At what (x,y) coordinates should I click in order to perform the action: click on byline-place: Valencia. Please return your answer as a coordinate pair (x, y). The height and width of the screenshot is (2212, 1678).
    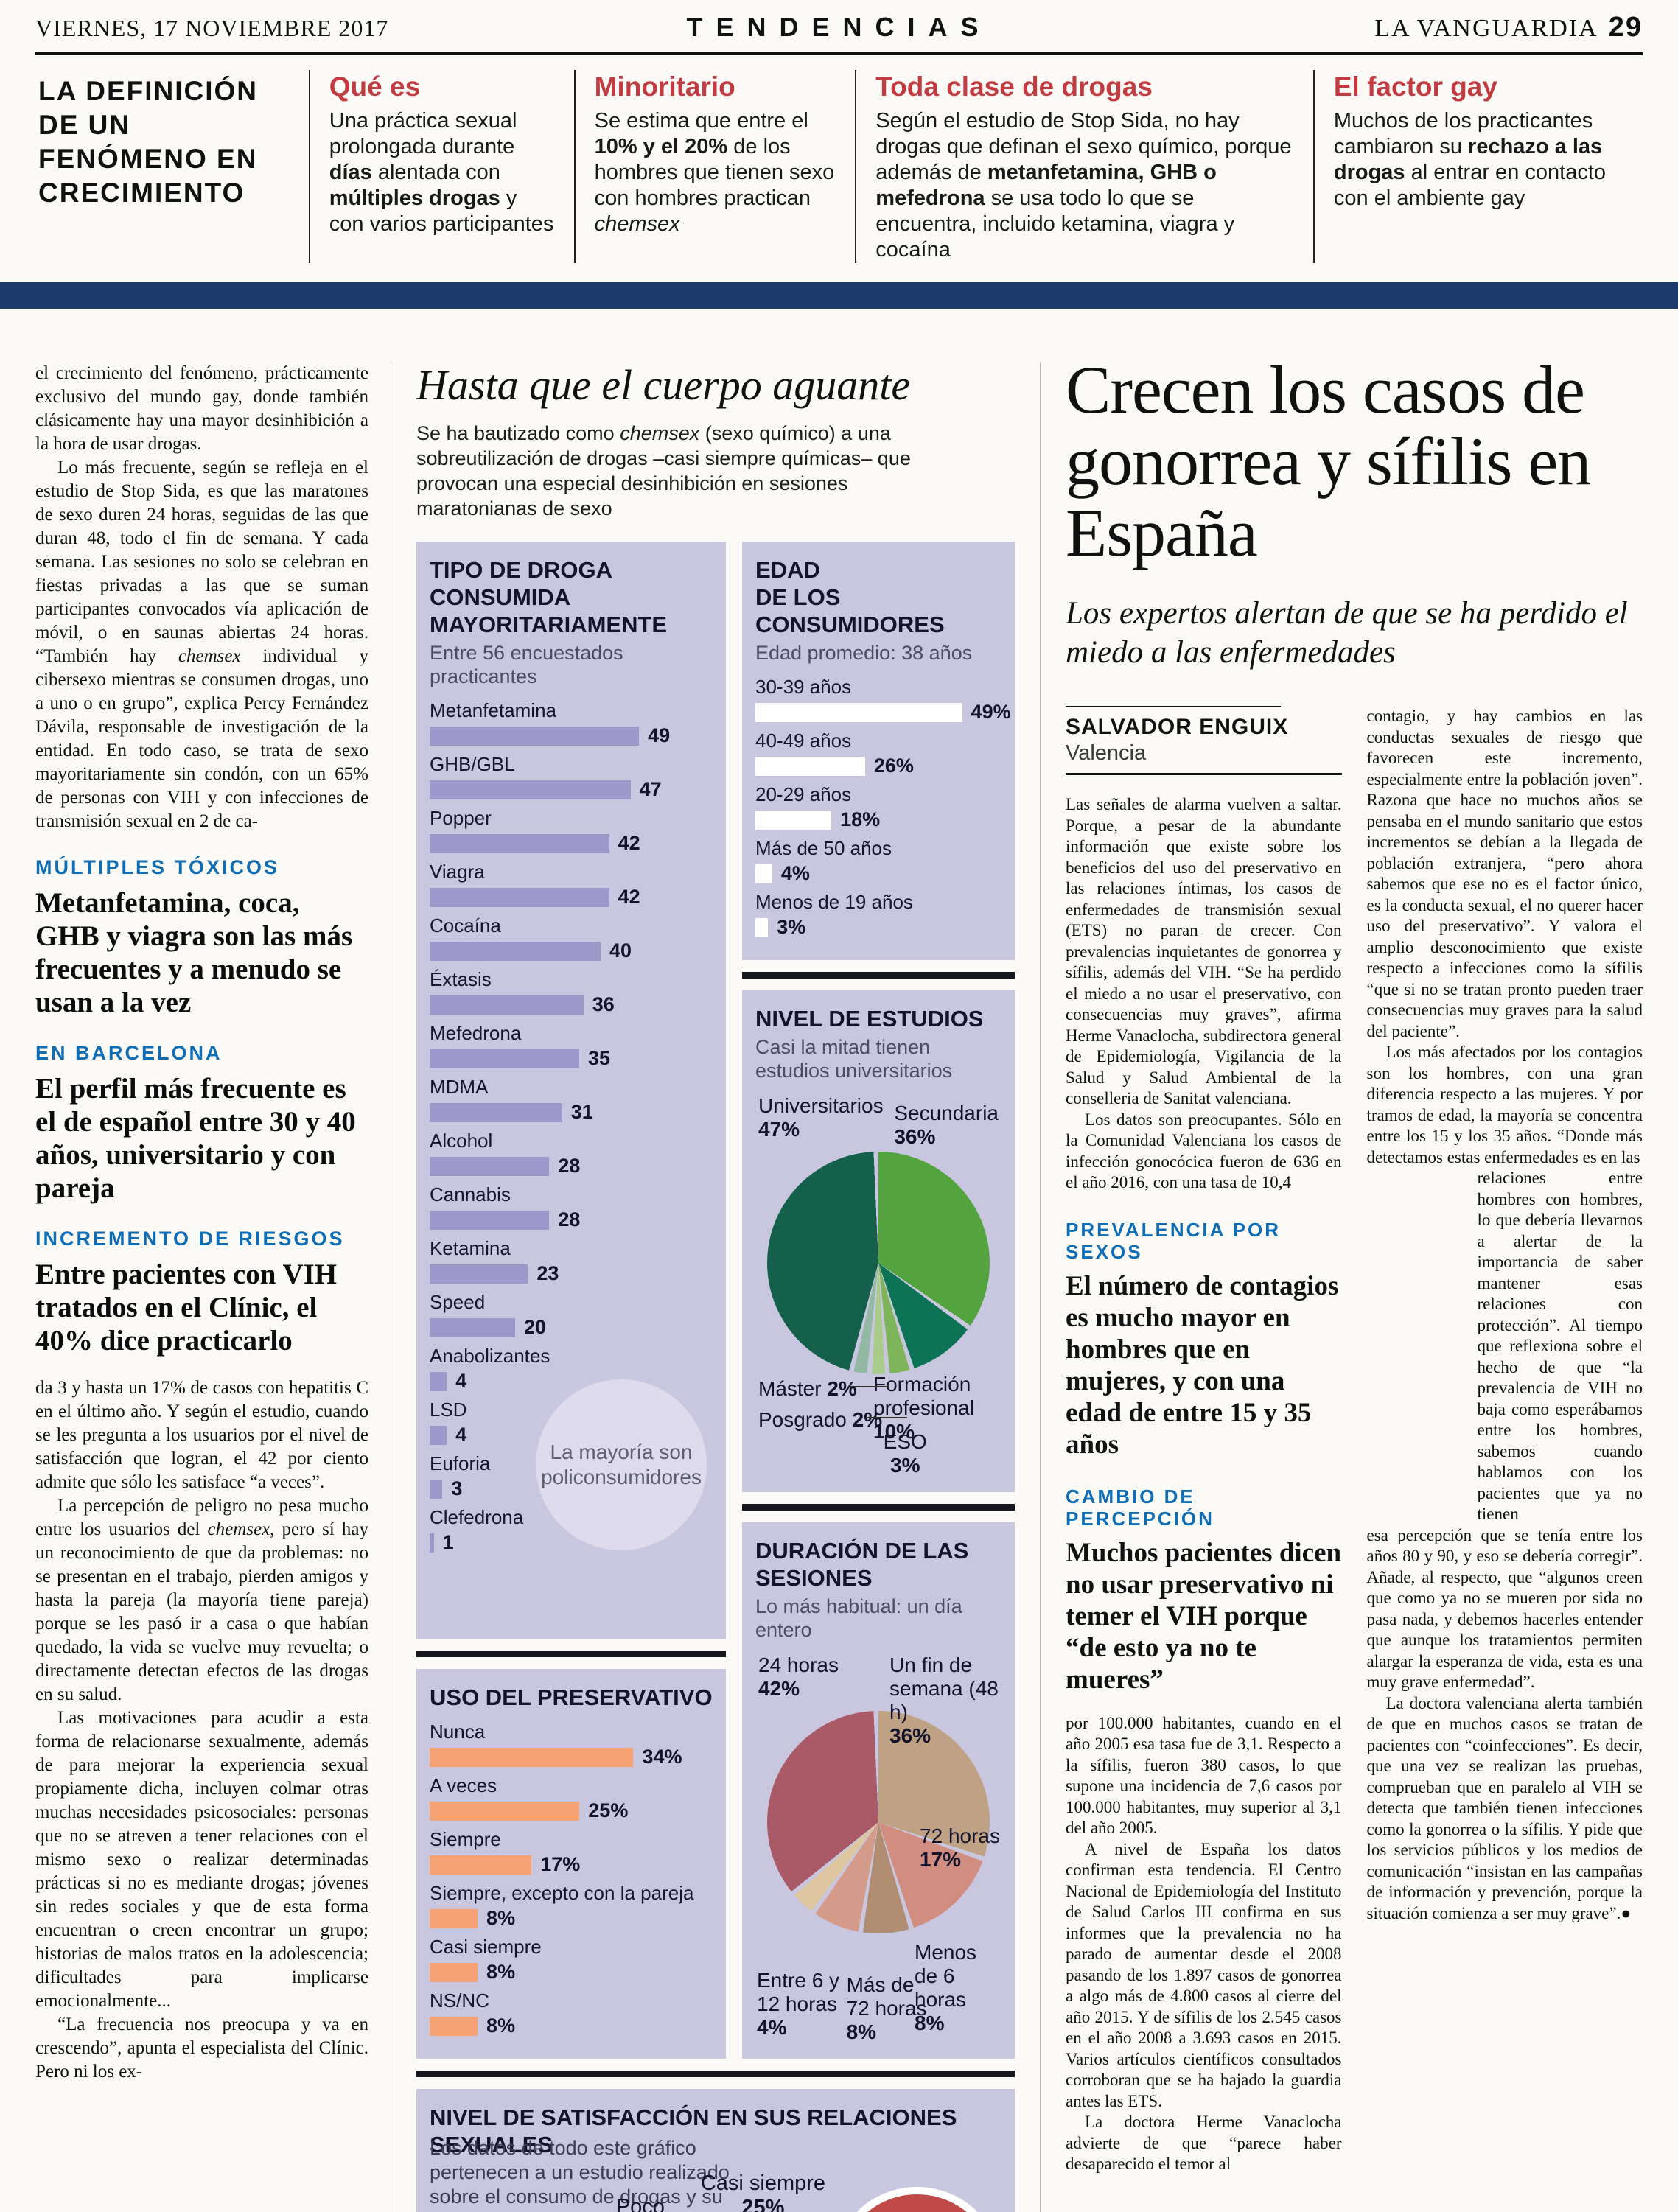
    Looking at the image, I should click on (1106, 753).